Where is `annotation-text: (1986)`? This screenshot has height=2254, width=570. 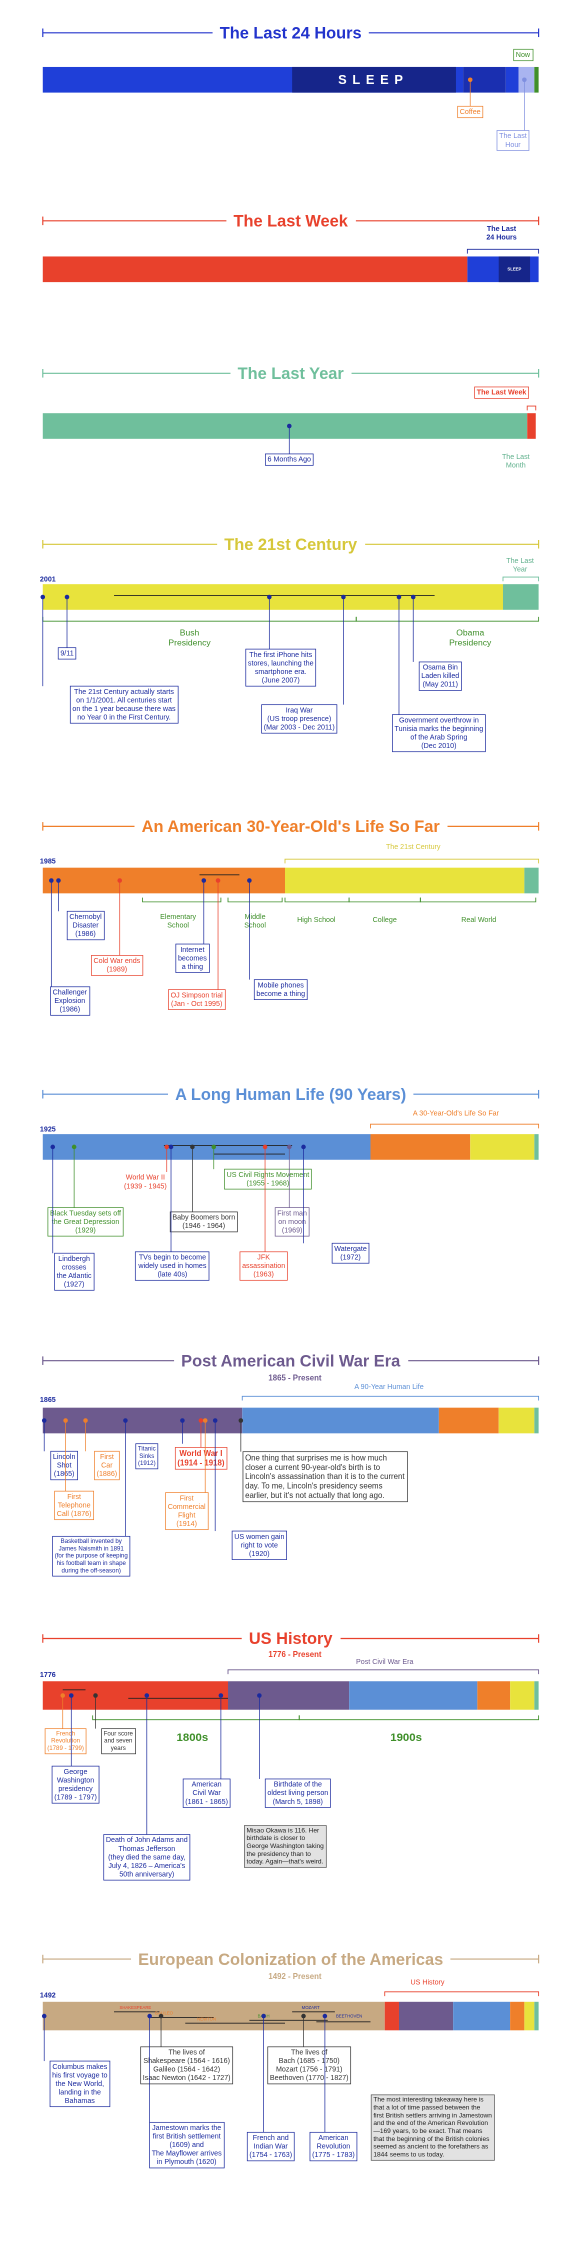 annotation-text: (1986) is located at coordinates (85, 934).